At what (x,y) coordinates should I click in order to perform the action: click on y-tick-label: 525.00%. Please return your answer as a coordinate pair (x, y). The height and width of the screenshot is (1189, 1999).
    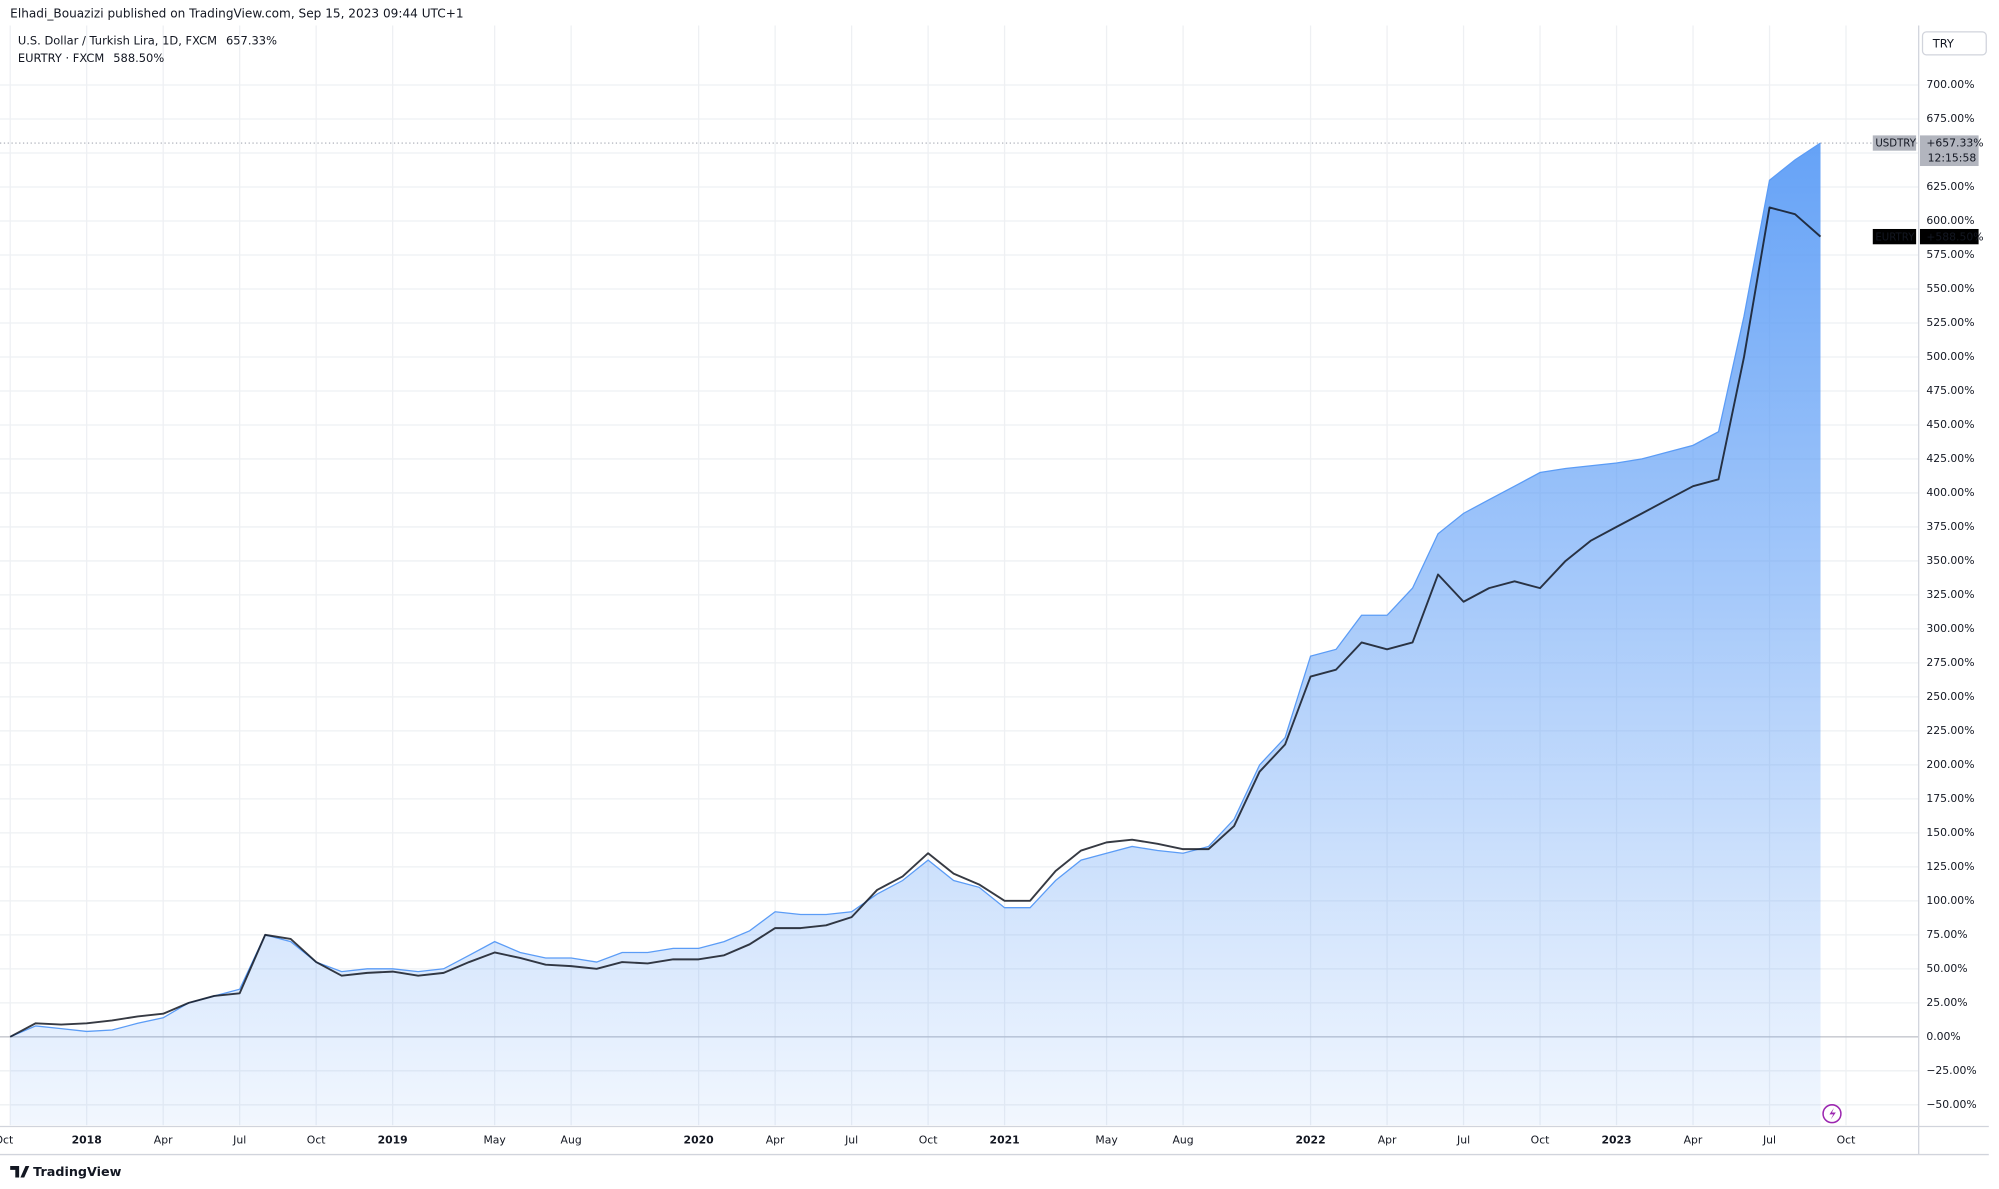
    Looking at the image, I should click on (1950, 322).